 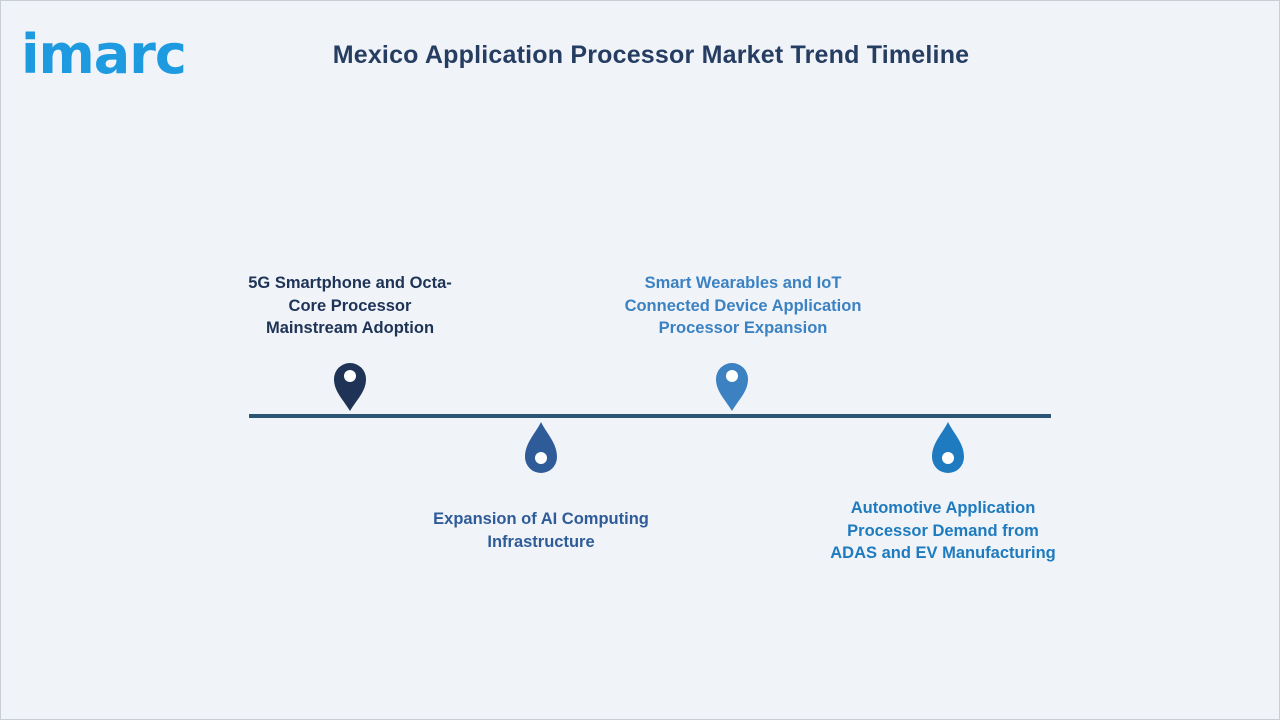 I want to click on milestone-label-line: ADAS and EV Manufacturing, so click(x=943, y=553).